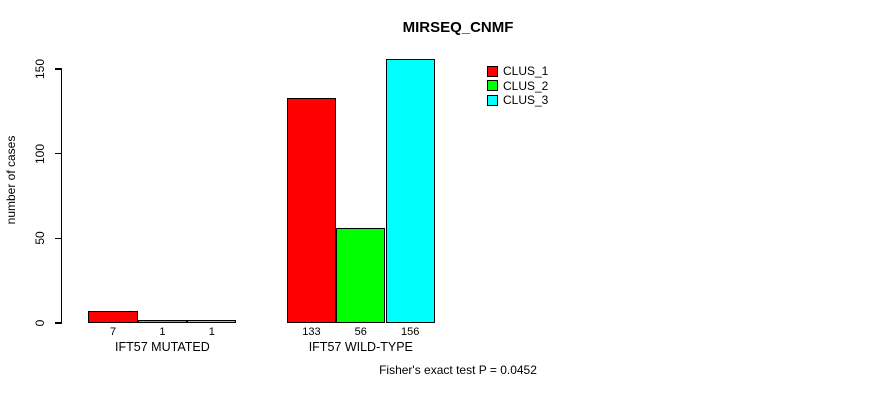 The width and height of the screenshot is (890, 400). I want to click on legend-label-clus-1: CLUS_1, so click(526, 71).